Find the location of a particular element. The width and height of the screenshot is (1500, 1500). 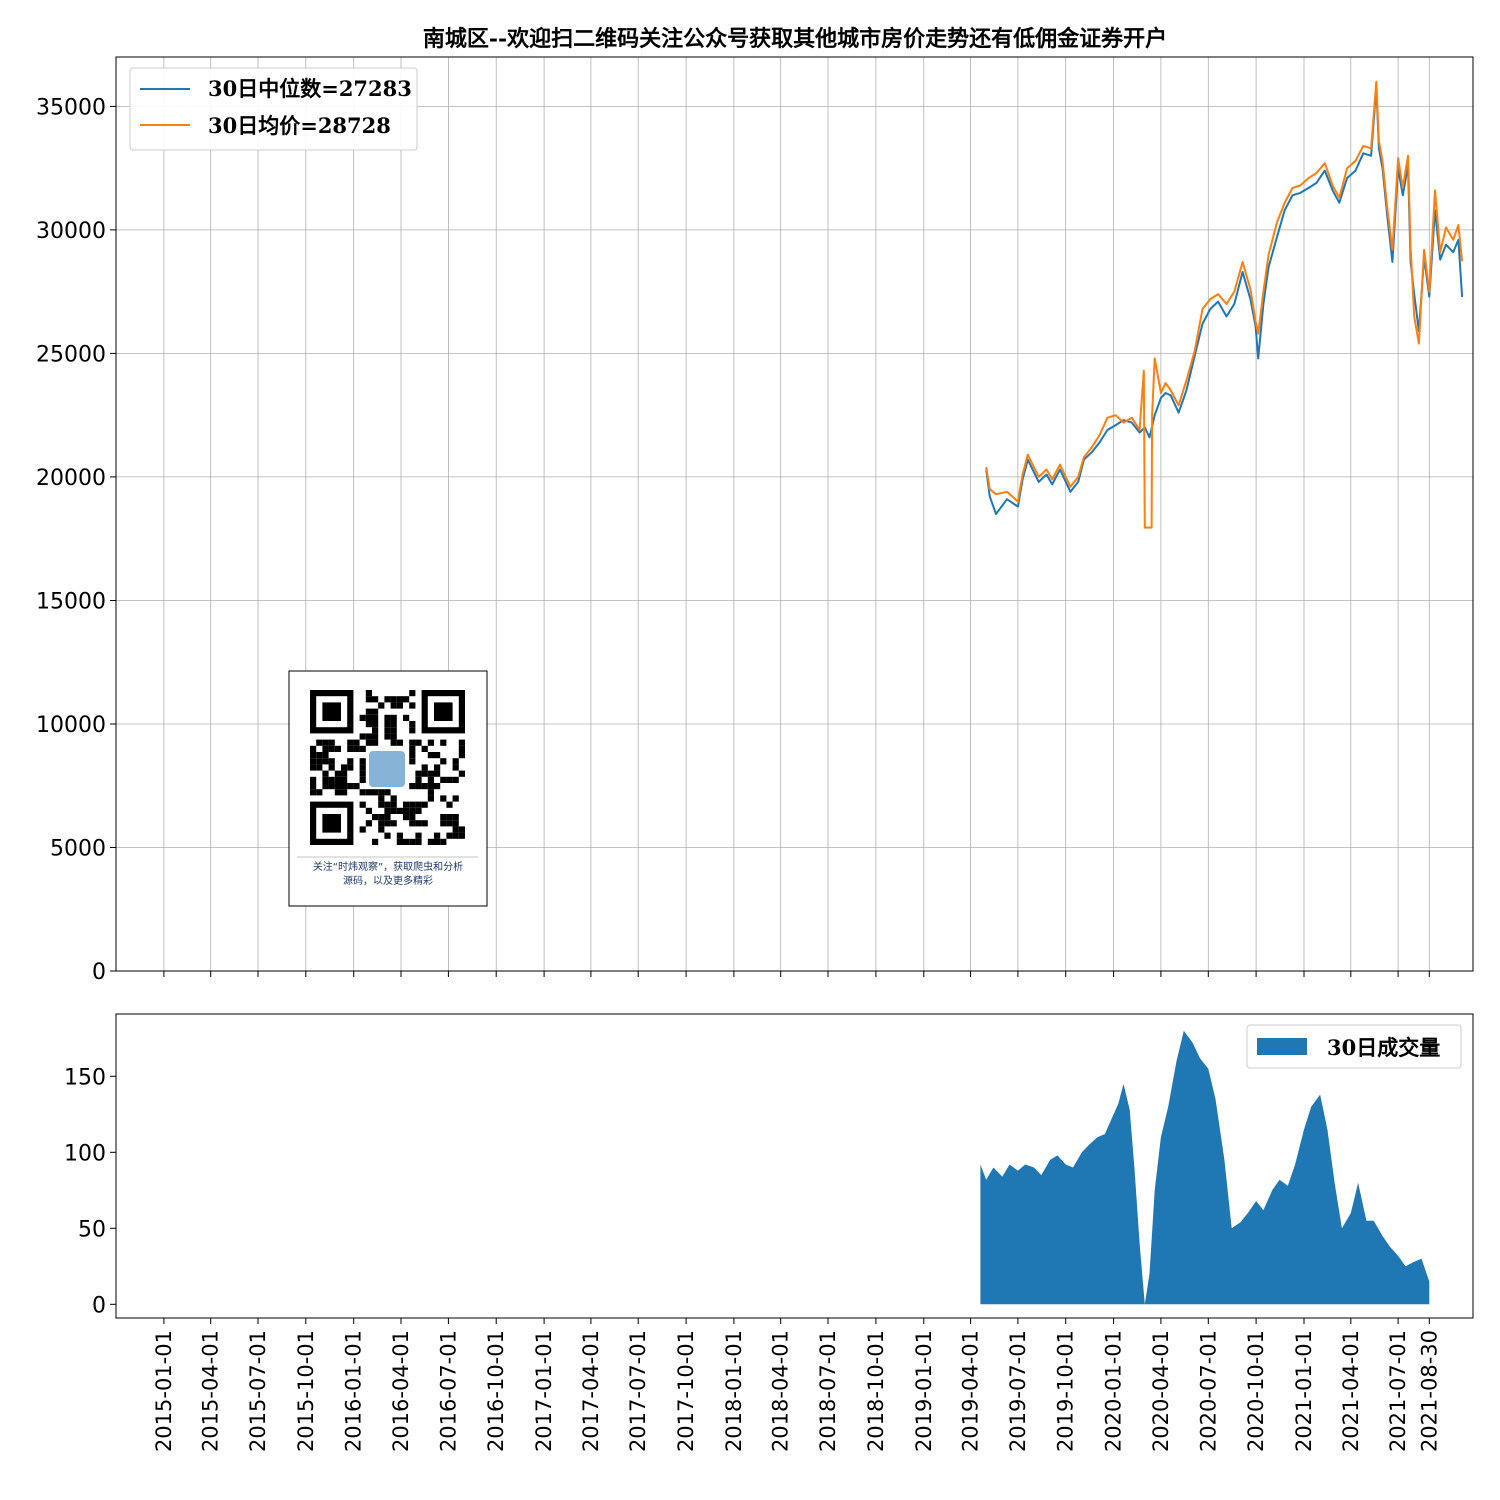

bottom-x-tick-label: 2021-07-01 is located at coordinates (1398, 1391).